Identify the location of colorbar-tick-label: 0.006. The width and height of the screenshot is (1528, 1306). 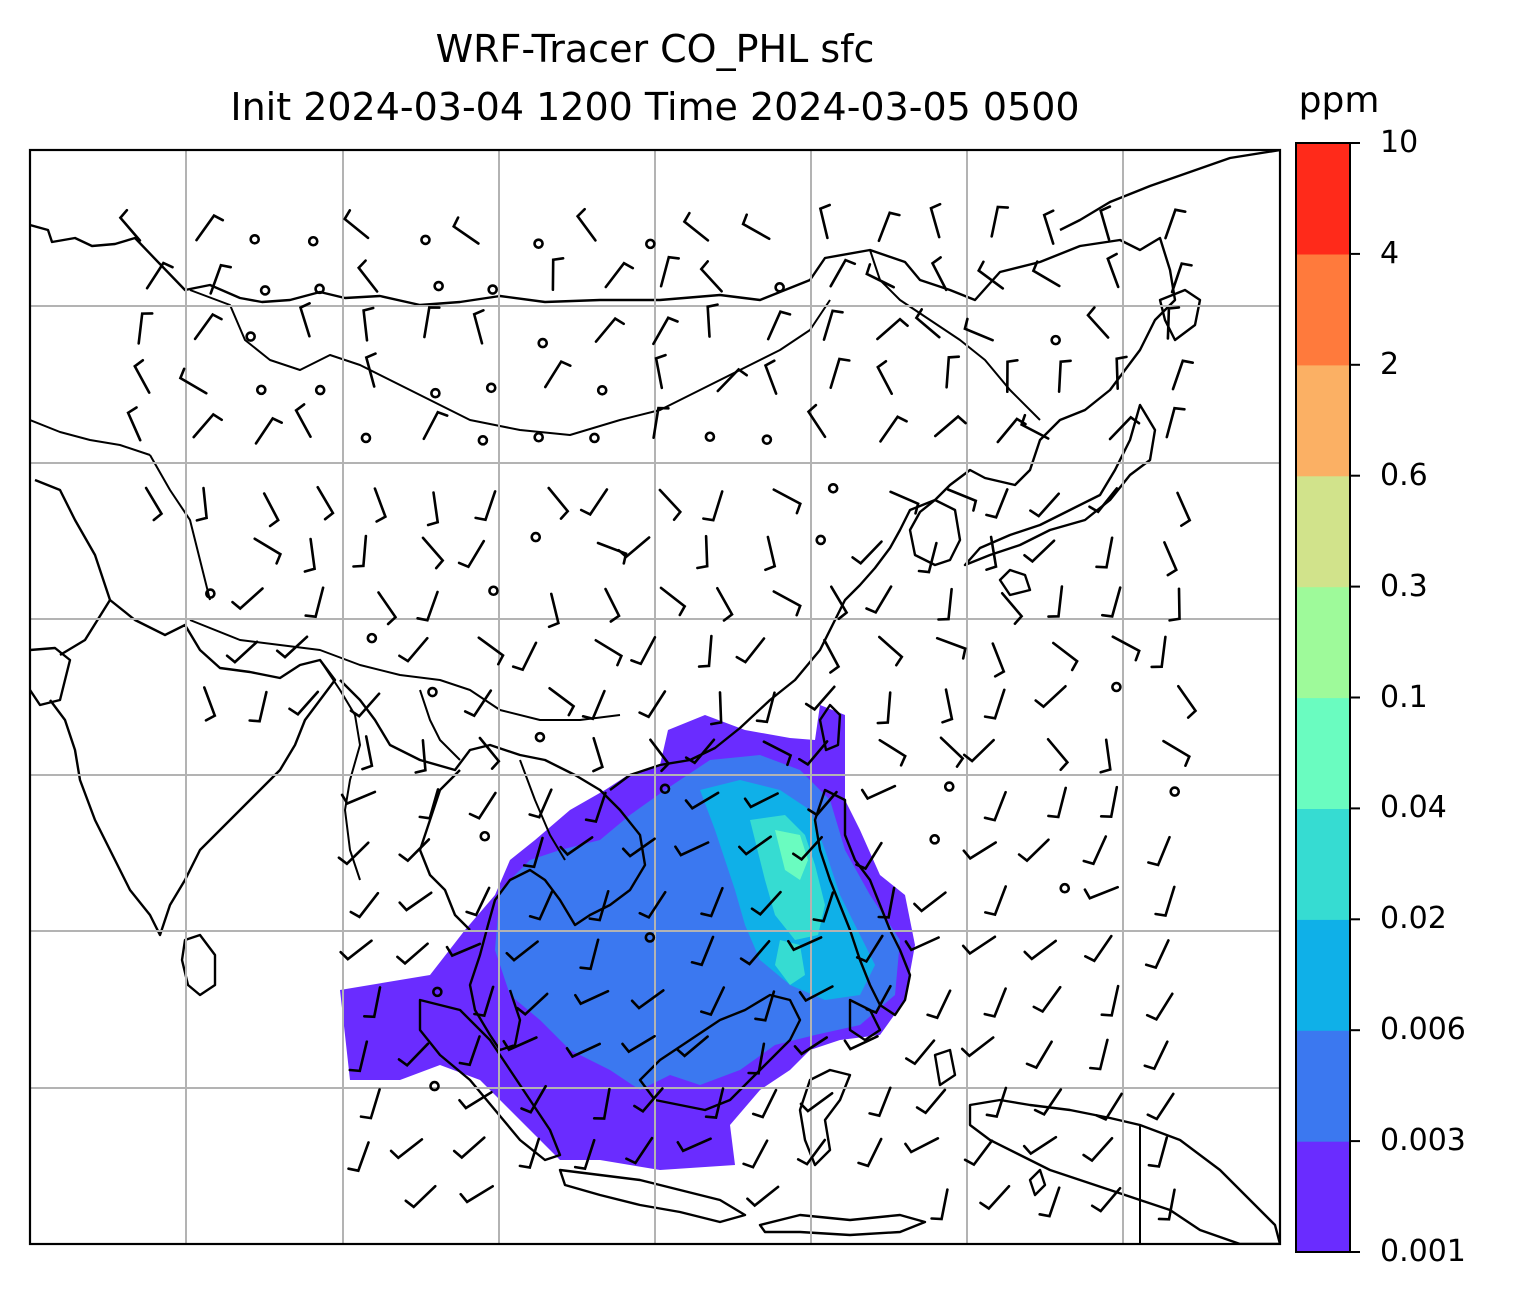
(1423, 1030).